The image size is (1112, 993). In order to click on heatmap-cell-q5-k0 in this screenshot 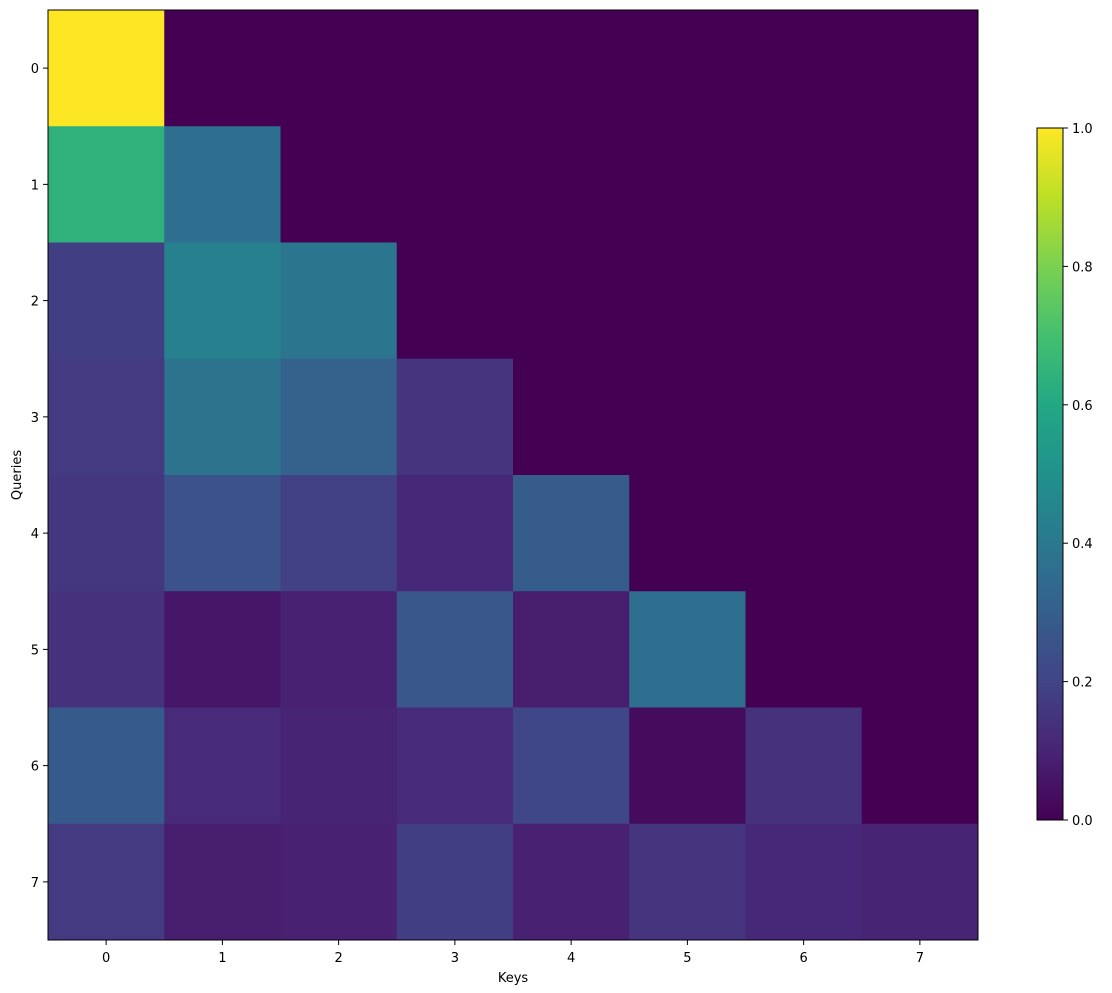, I will do `click(106, 649)`.